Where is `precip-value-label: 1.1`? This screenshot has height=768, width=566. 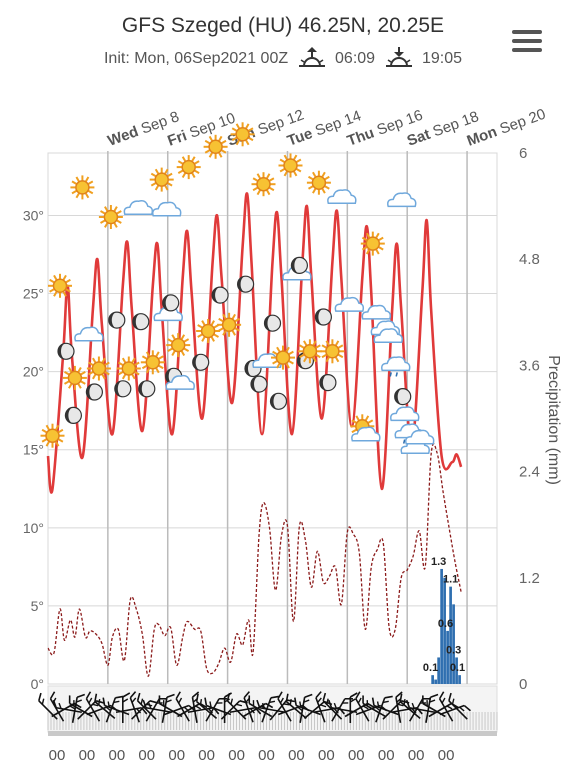
precip-value-label: 1.1 is located at coordinates (450, 580).